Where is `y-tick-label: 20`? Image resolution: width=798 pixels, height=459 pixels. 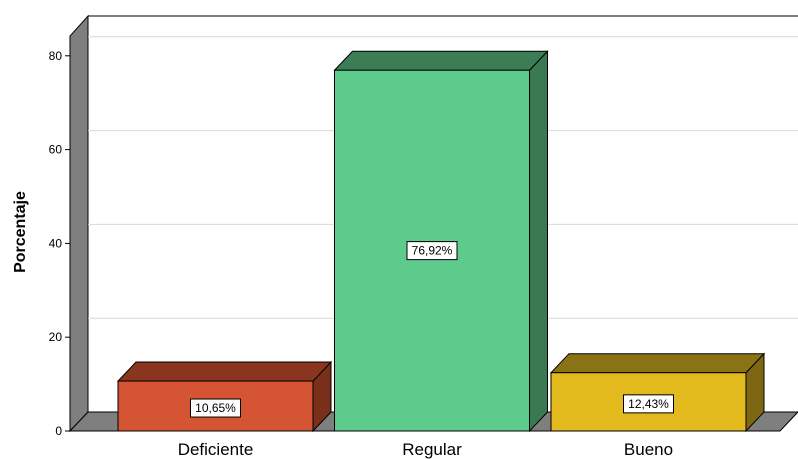
y-tick-label: 20 is located at coordinates (56, 337).